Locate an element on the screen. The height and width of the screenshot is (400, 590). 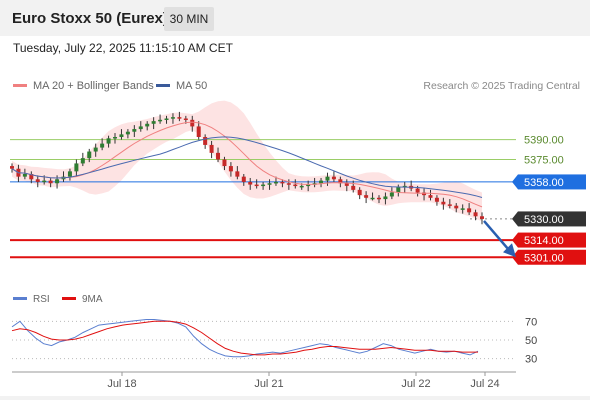
timestamp: Tuesday, July 22, 2025 11:15:10 AM CET is located at coordinates (123, 48).